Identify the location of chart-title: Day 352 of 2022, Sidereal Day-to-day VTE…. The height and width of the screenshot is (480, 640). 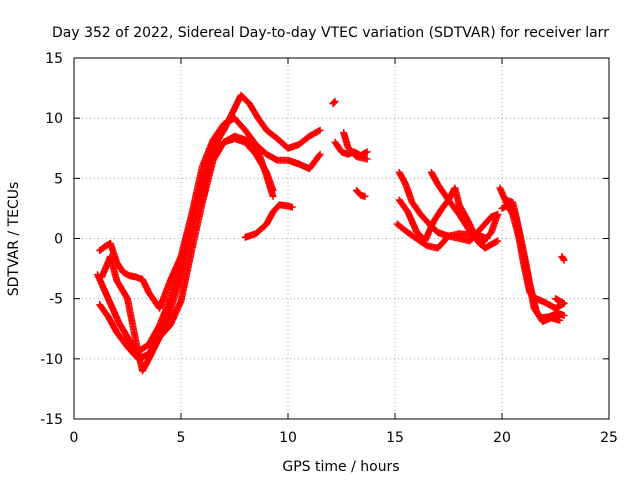
(330, 33).